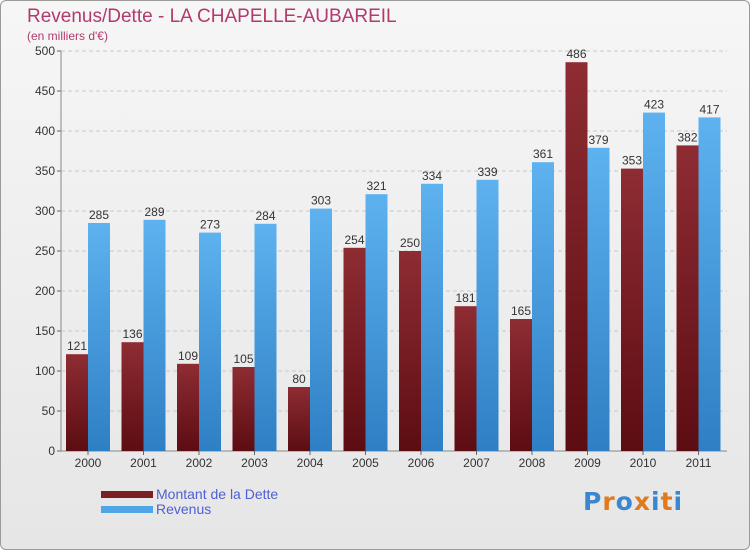 The image size is (750, 550). Describe the element at coordinates (487, 172) in the screenshot. I see `data-label: 339` at that location.